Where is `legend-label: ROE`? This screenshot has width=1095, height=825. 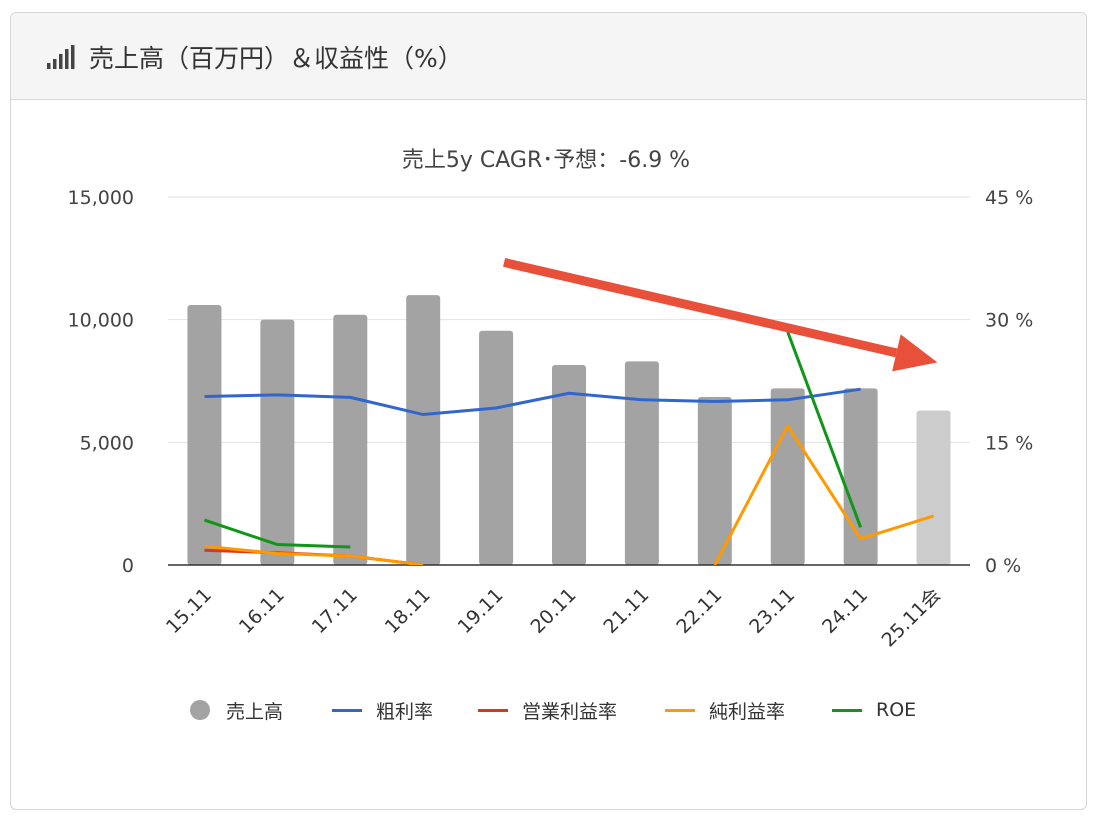 legend-label: ROE is located at coordinates (896, 710).